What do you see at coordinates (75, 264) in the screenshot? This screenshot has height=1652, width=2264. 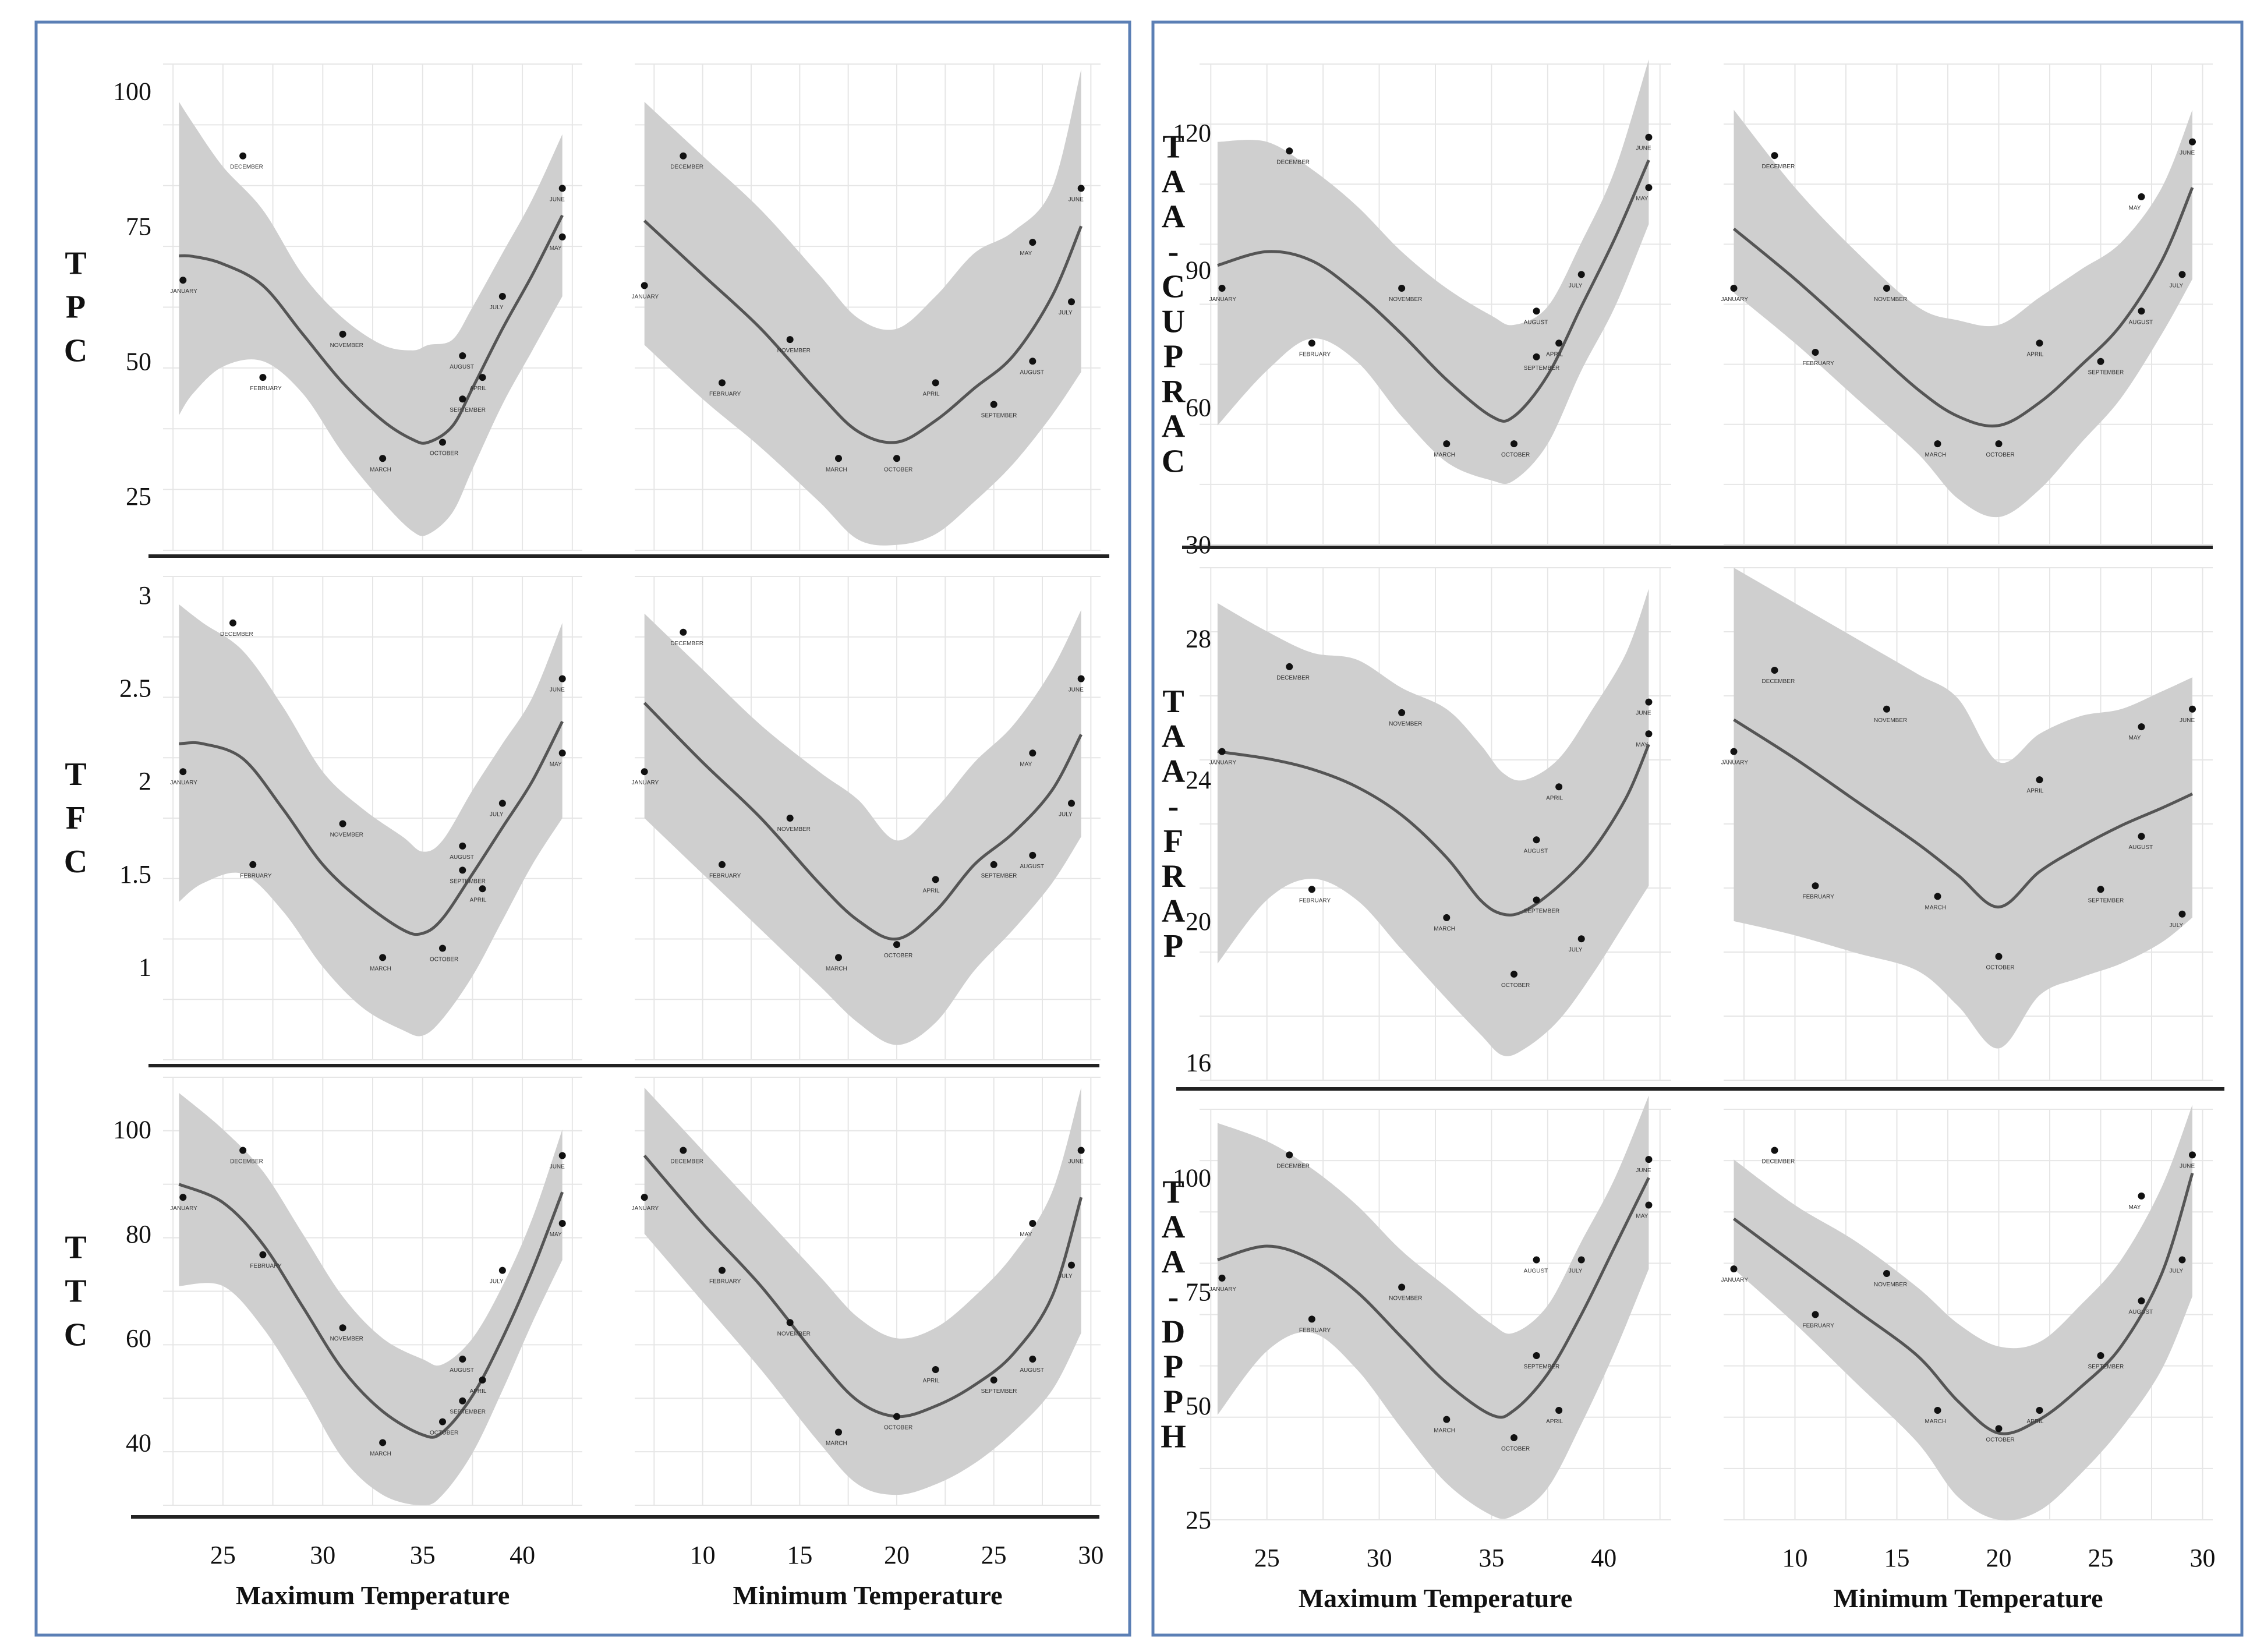 I see `y-axis-label-char: T` at bounding box center [75, 264].